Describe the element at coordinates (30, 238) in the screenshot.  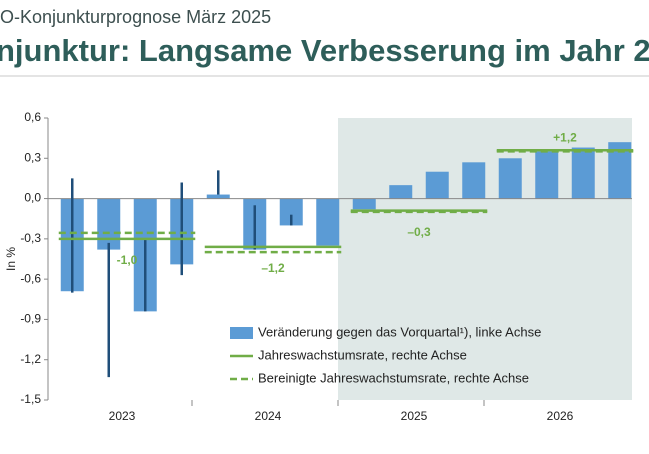
I see `y-tick-label: -0,3` at that location.